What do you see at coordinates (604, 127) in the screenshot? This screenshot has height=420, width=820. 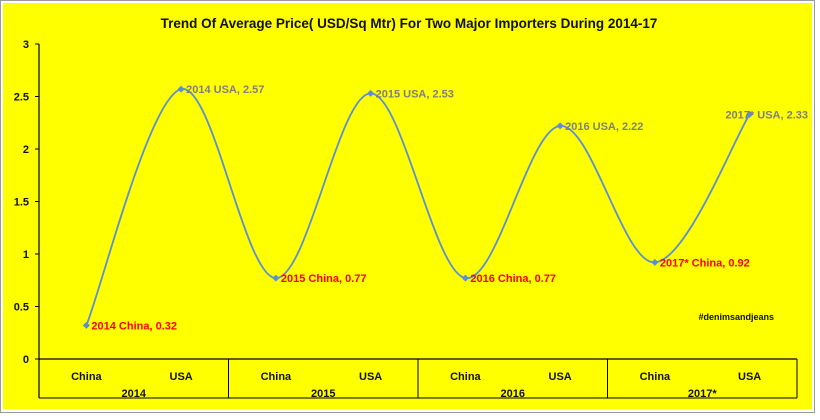 I see `data-label: 2016 USA, 2.22` at bounding box center [604, 127].